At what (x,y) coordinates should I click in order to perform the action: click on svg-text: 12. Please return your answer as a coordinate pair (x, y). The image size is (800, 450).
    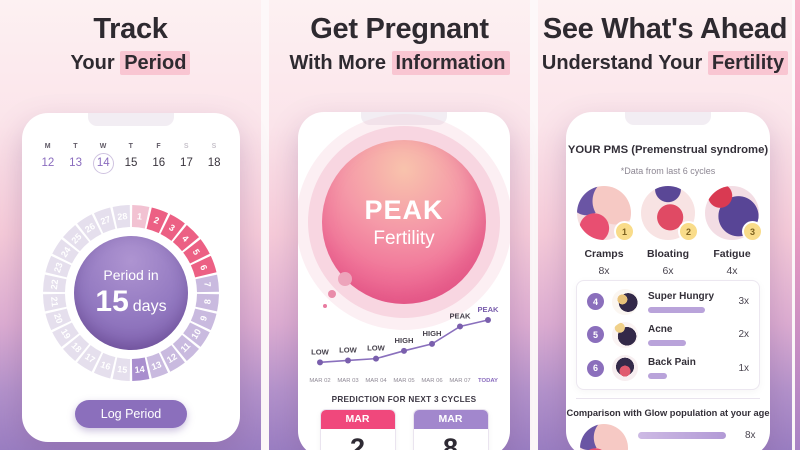
    Looking at the image, I should click on (172, 358).